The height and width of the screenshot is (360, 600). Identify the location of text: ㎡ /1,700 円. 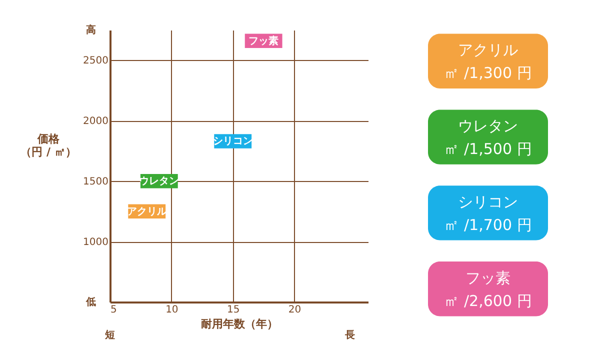
(488, 225).